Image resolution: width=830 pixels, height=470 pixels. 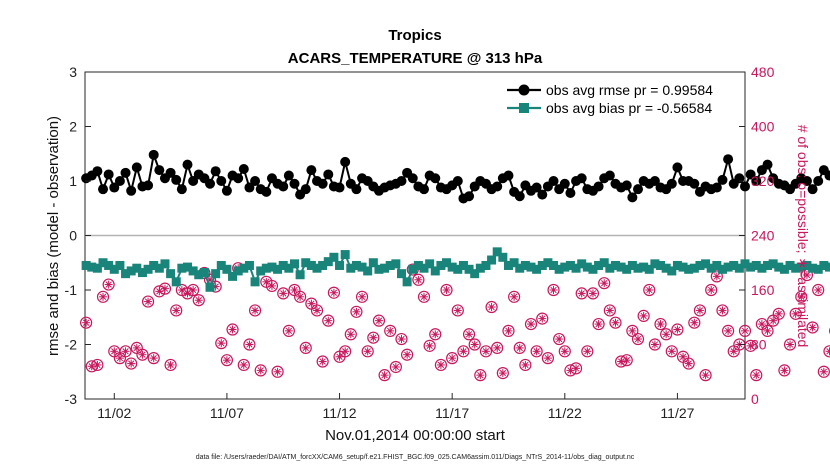 I want to click on y2-tick-label: 0, so click(x=755, y=399).